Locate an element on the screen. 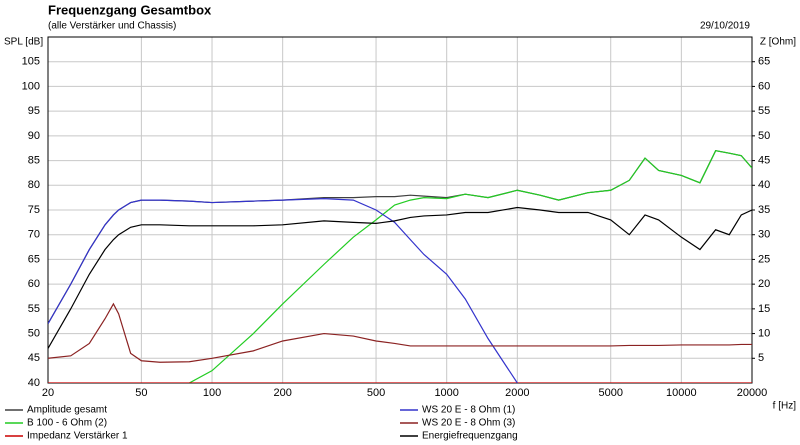 The width and height of the screenshot is (800, 445). y-tick-label: 105 is located at coordinates (31, 62).